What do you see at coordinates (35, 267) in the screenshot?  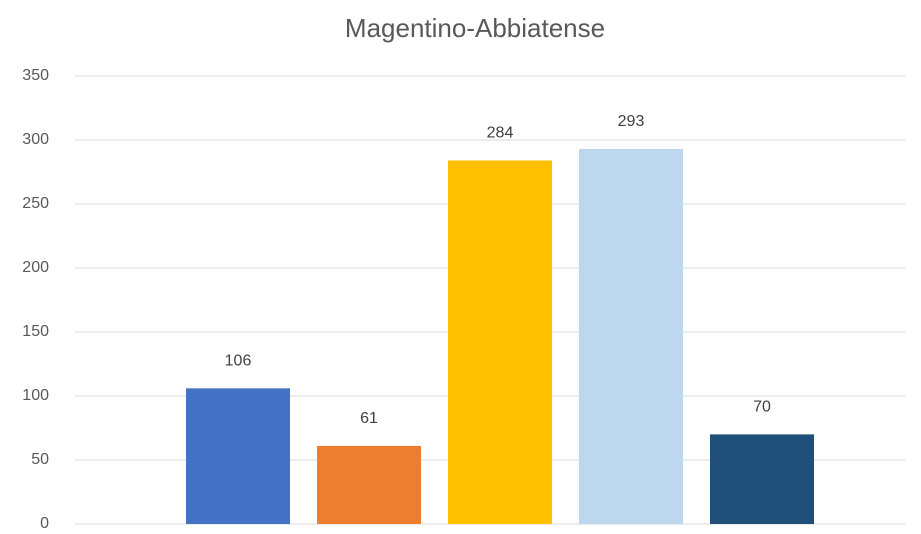 I see `y-tick-label: 200` at bounding box center [35, 267].